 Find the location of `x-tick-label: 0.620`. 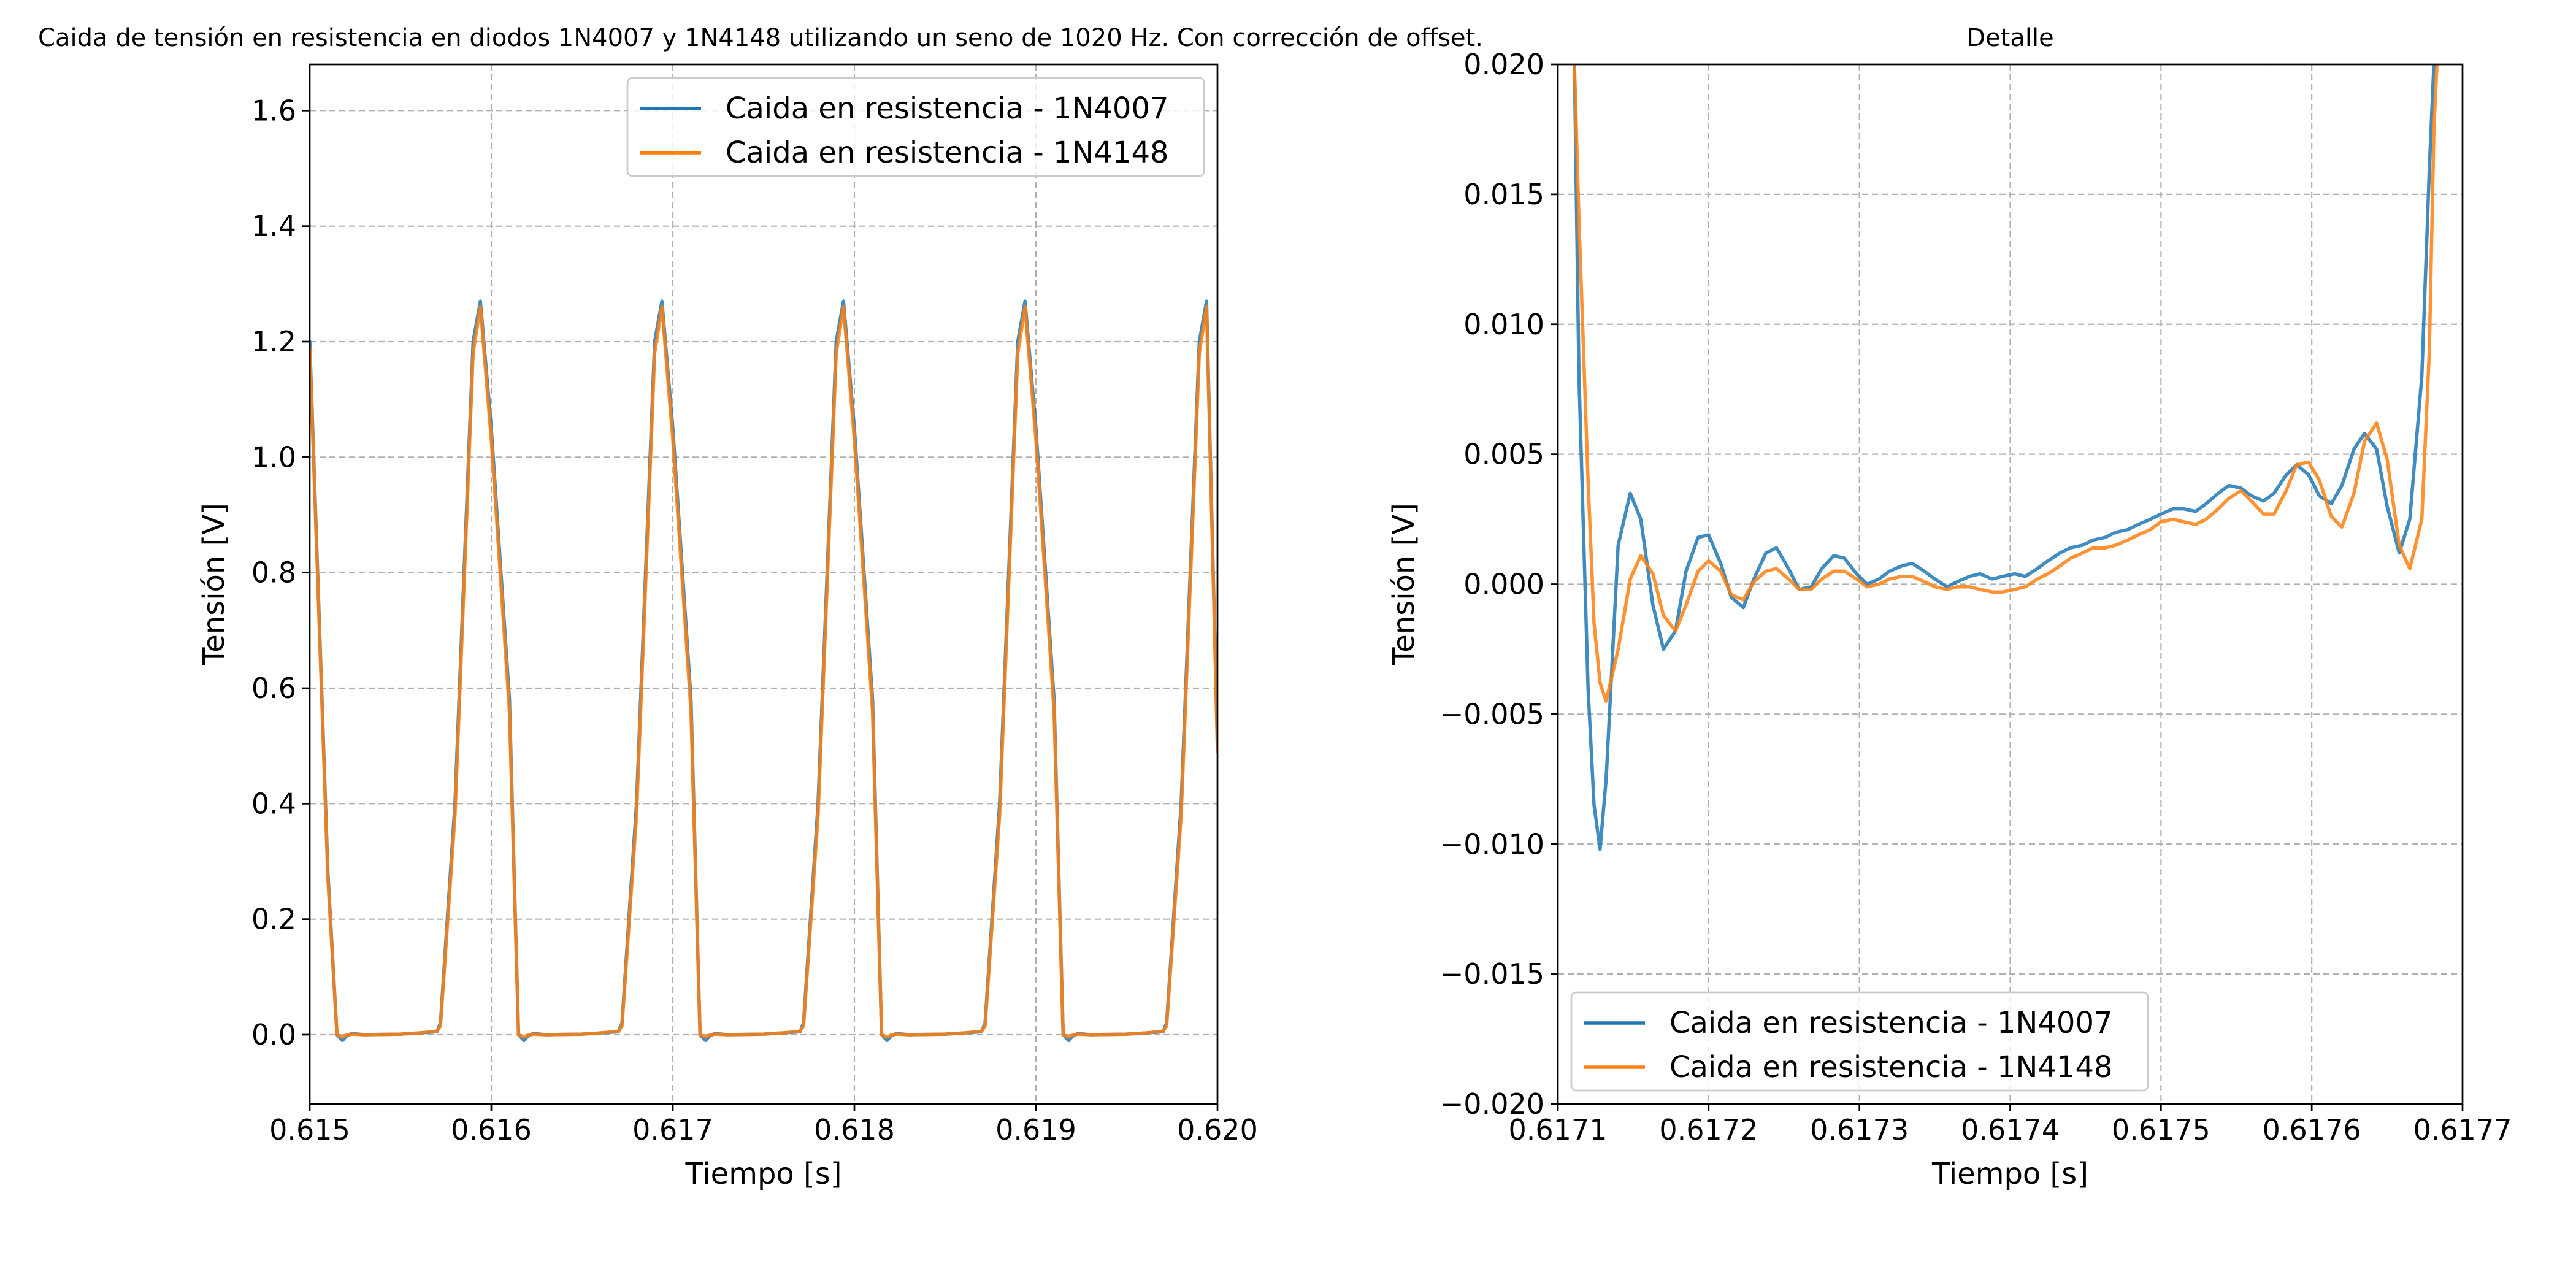

x-tick-label: 0.620 is located at coordinates (1217, 1129).